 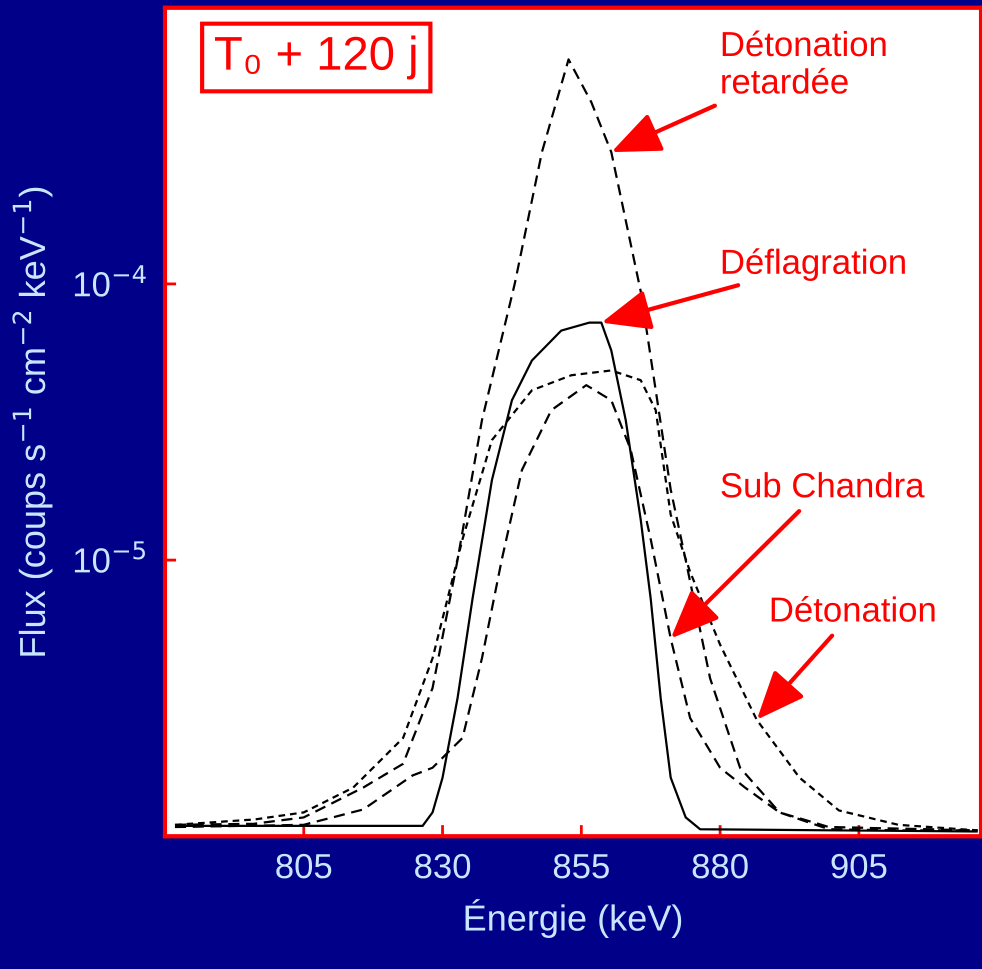 I want to click on annotation: Sub Chandra, so click(x=823, y=485).